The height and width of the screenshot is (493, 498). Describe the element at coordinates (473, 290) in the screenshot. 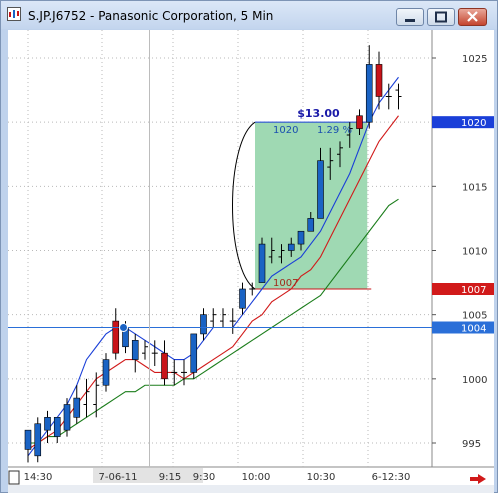

I see `start-price-label: 1007` at that location.